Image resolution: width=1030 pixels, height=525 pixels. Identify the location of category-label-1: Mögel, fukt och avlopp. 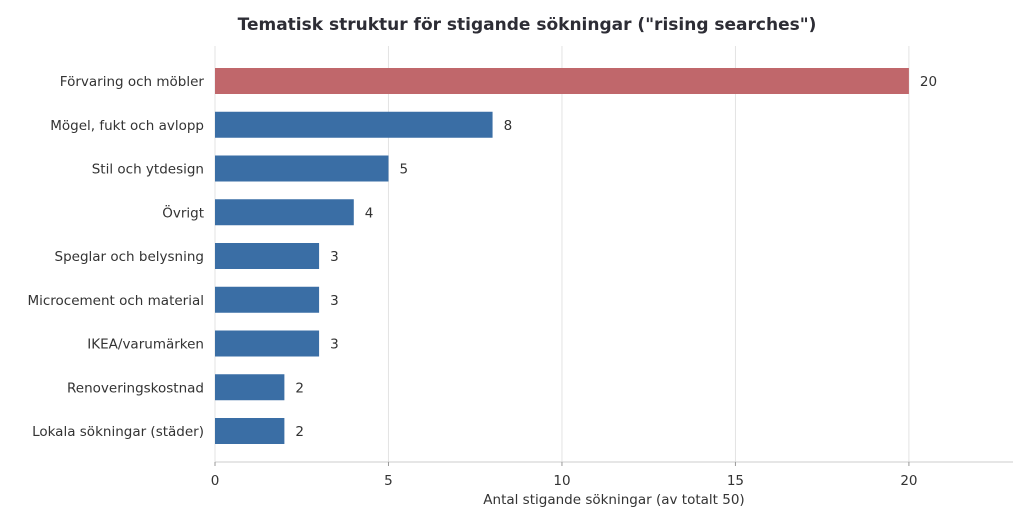
(127, 126).